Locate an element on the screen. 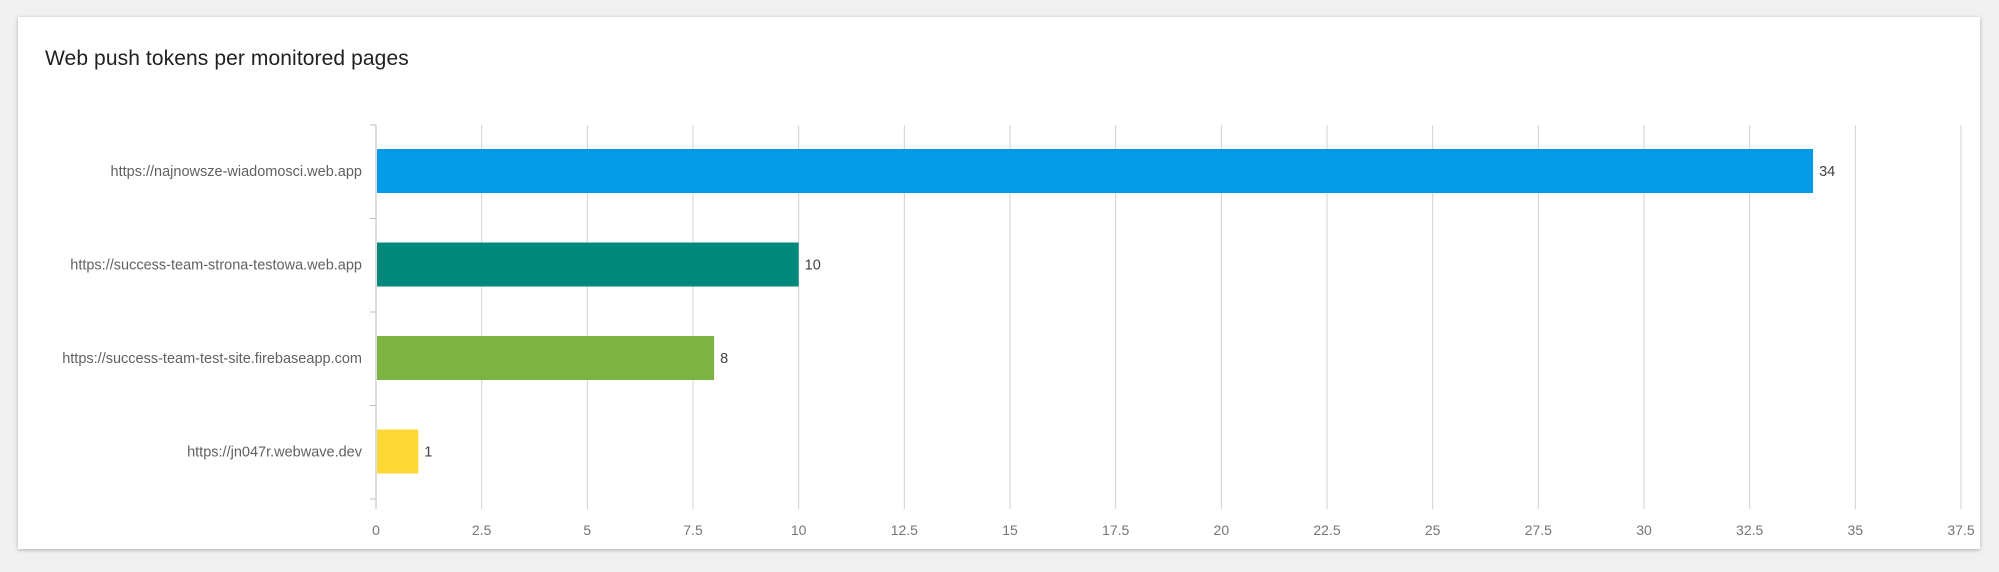 The width and height of the screenshot is (1999, 572). data-label: 10 is located at coordinates (813, 266).